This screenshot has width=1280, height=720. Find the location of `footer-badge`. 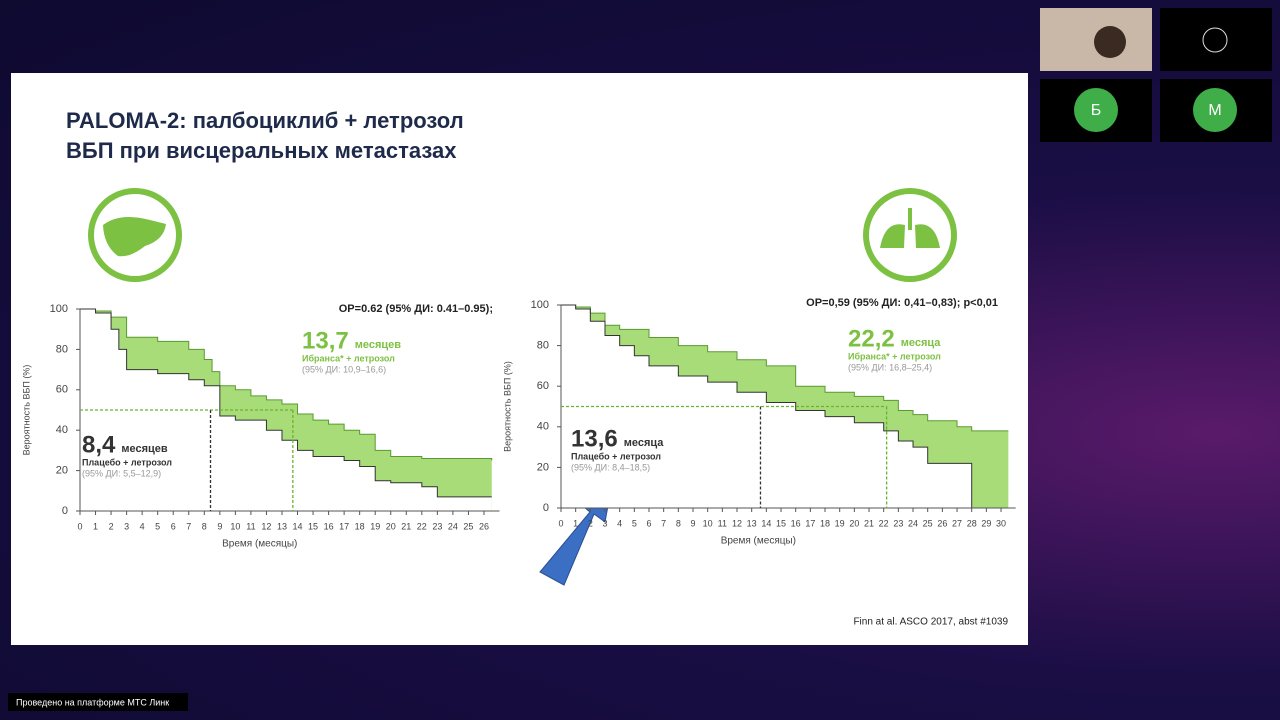

footer-badge is located at coordinates (98, 702).